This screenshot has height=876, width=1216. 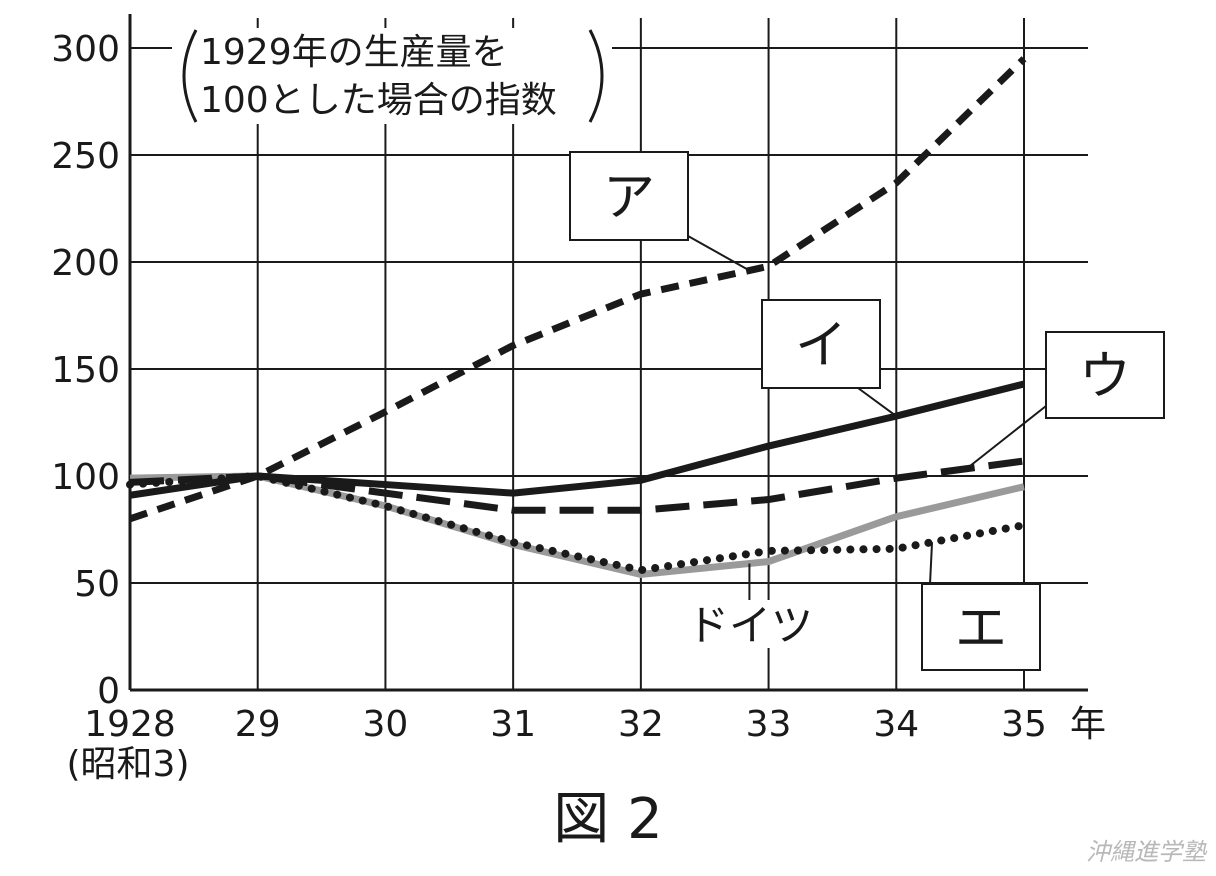 I want to click on x-tick-label-30: 30, so click(x=386, y=724).